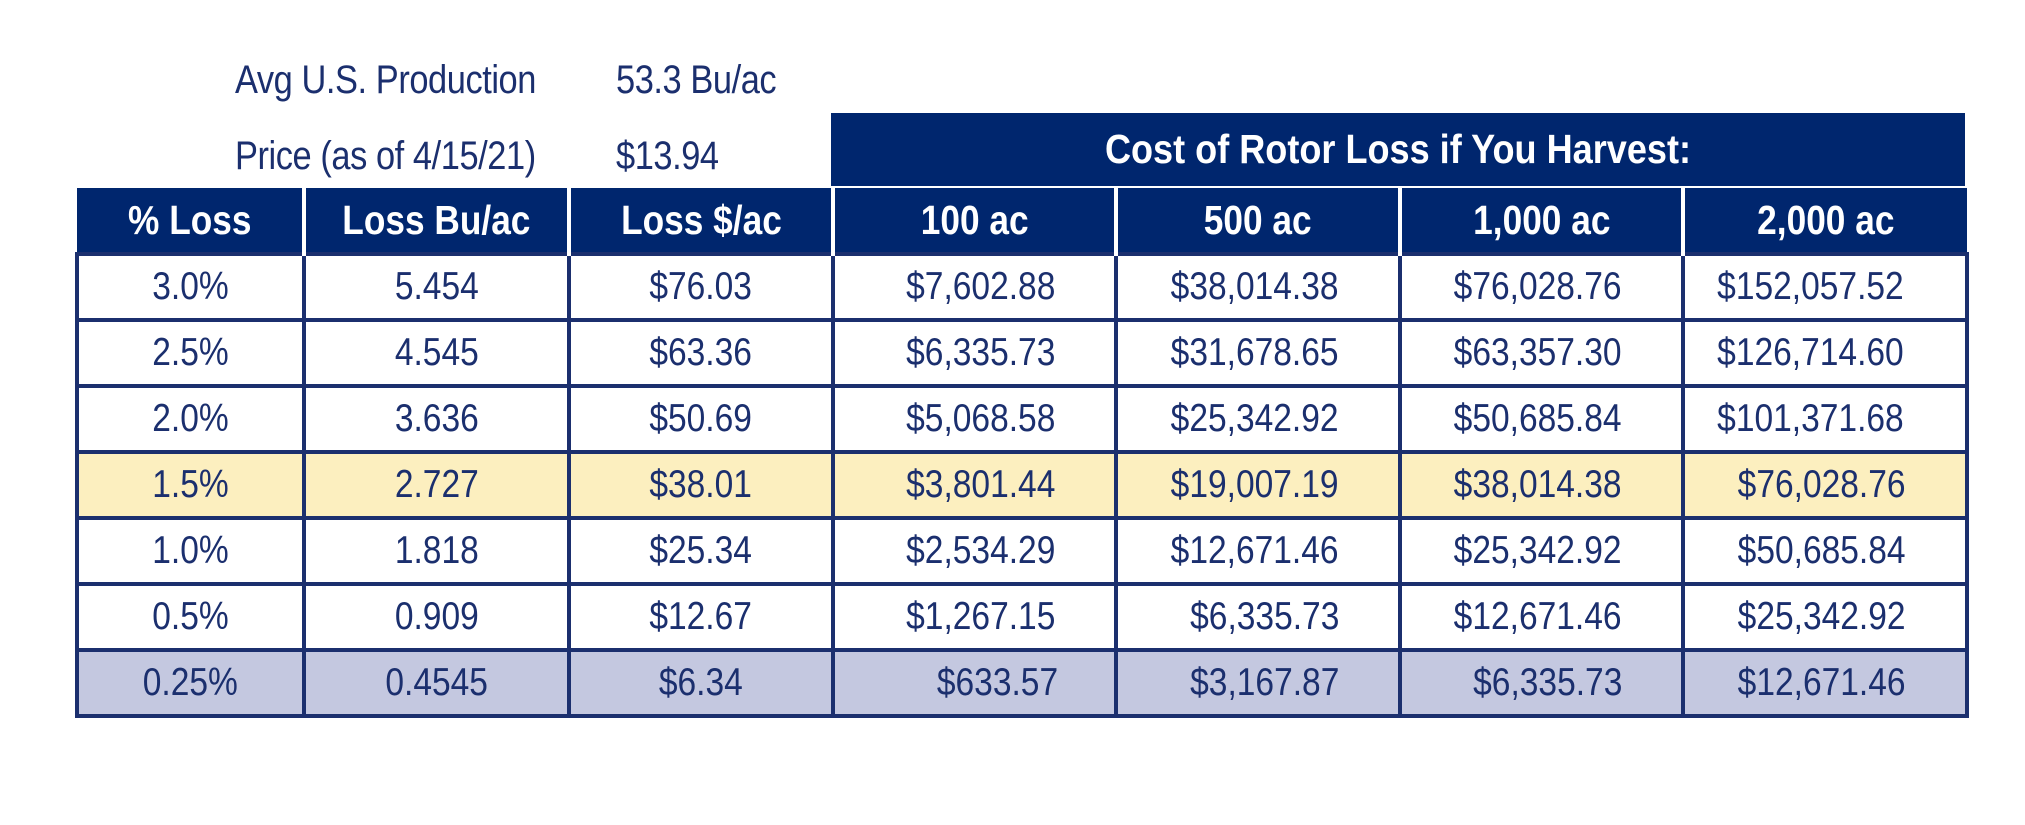  What do you see at coordinates (701, 221) in the screenshot?
I see `col-header: Loss $/ac` at bounding box center [701, 221].